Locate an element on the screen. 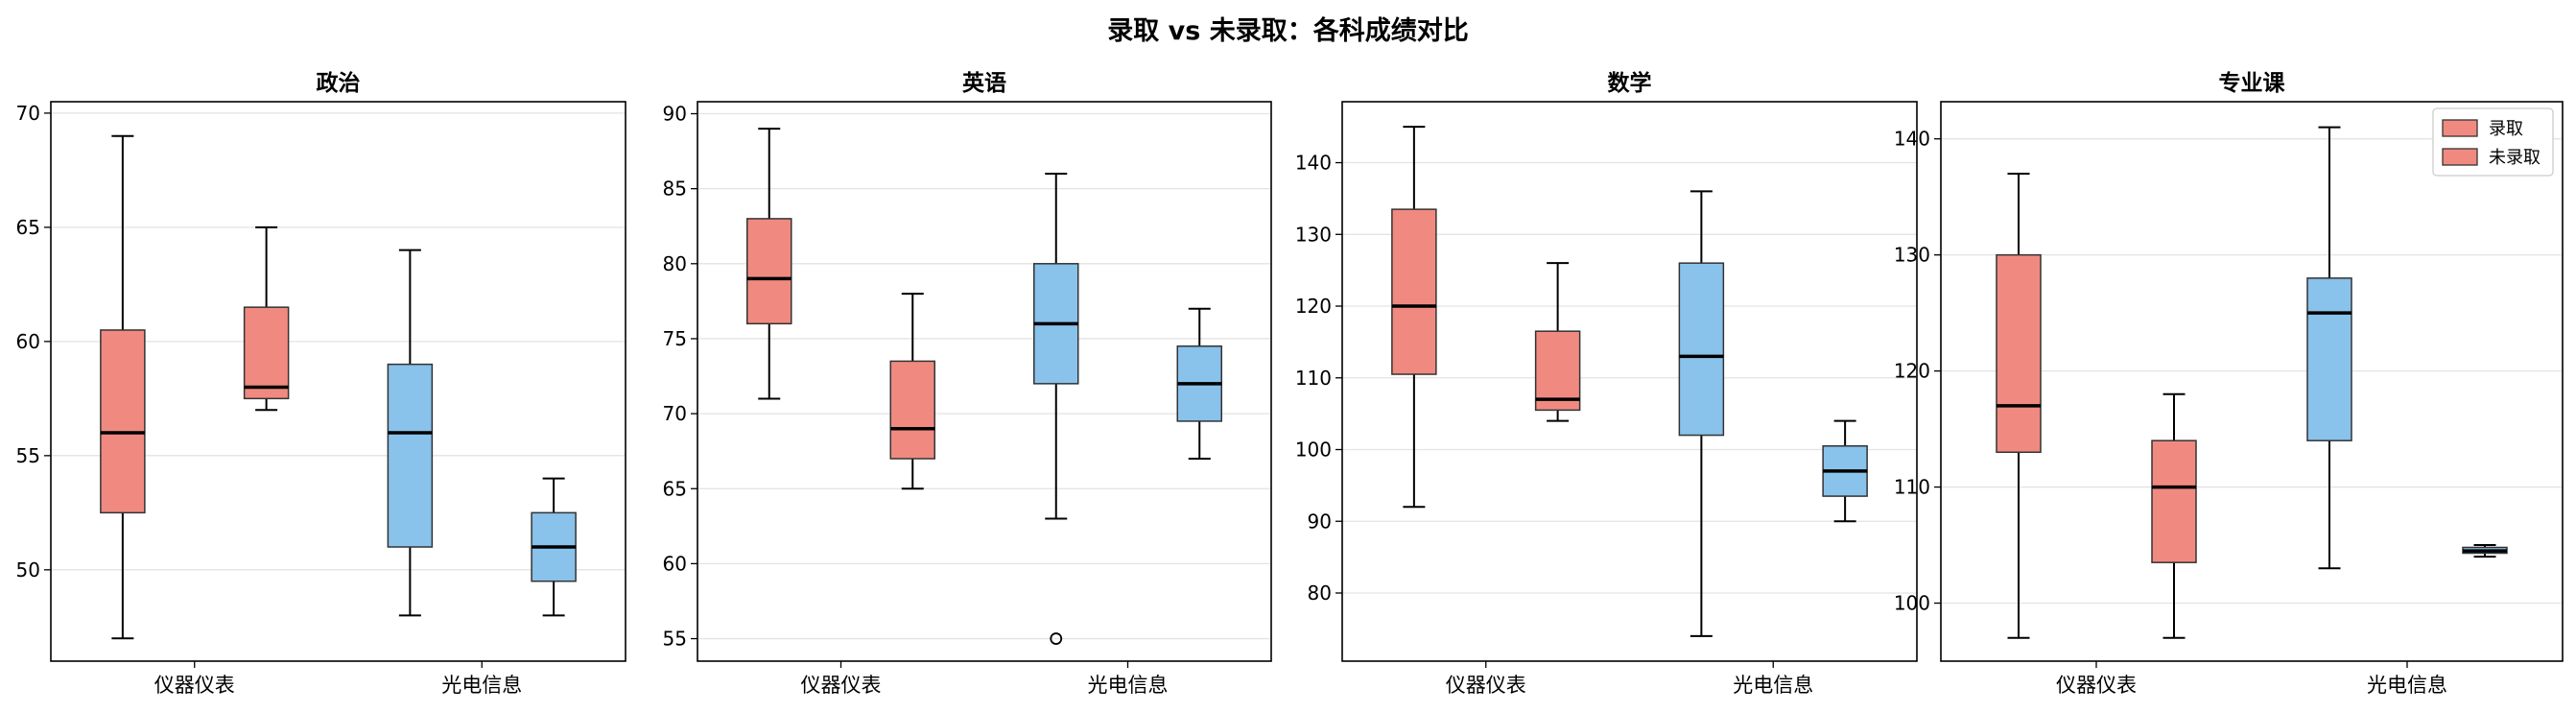 Image resolution: width=2576 pixels, height=712 pixels. subplot-title: 数学 is located at coordinates (1630, 83).